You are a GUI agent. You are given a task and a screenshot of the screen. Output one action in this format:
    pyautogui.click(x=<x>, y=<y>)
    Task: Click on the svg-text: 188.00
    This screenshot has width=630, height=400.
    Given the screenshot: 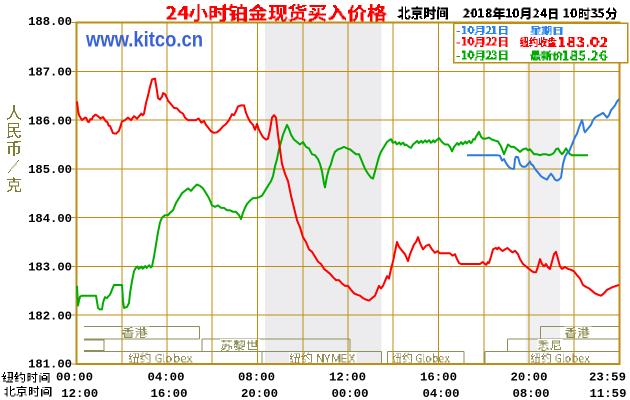 What is the action you would take?
    pyautogui.click(x=50, y=22)
    